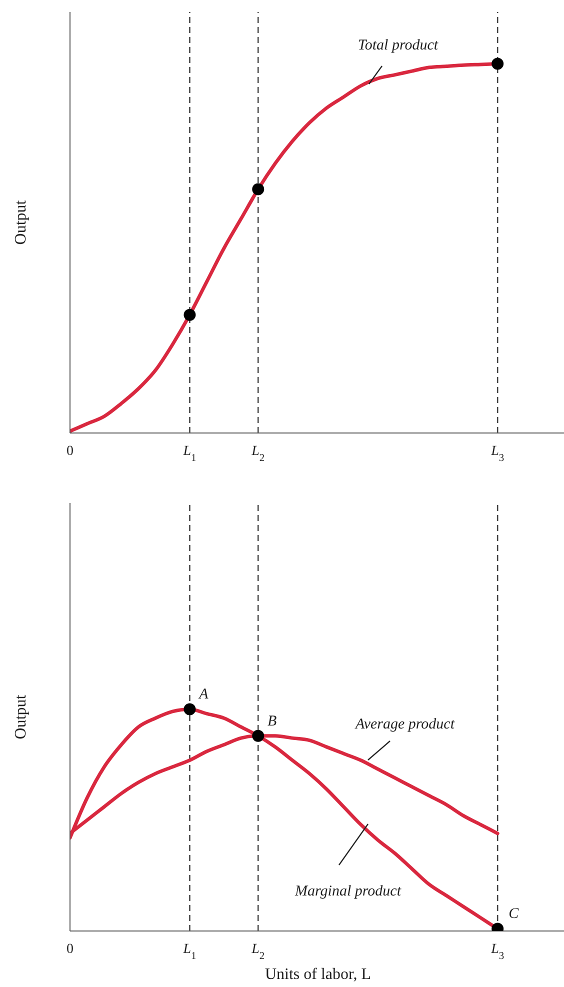 The height and width of the screenshot is (987, 564). I want to click on x-axis-title: Units of labor, L, so click(318, 974).